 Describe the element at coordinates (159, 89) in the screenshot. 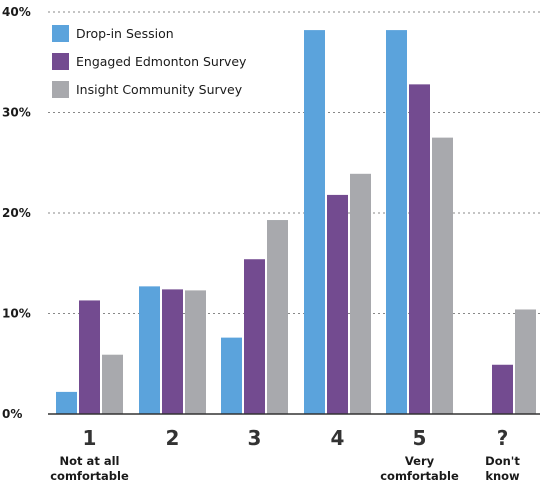

I see `legend-label: Insight Community Survey` at that location.